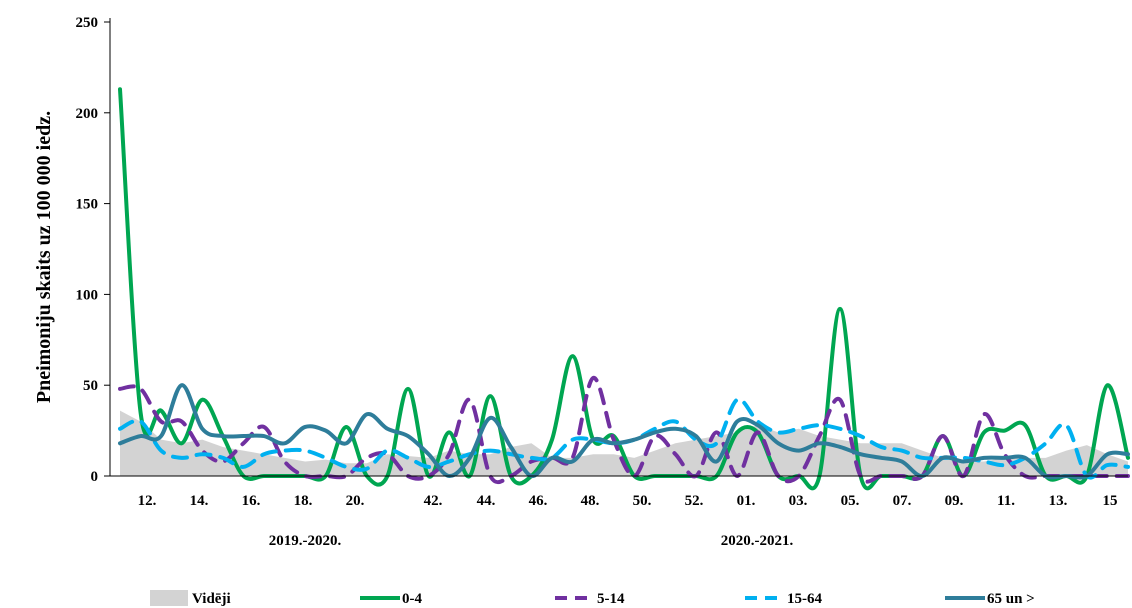  What do you see at coordinates (199, 501) in the screenshot?
I see `x-tick-label: 14.` at bounding box center [199, 501].